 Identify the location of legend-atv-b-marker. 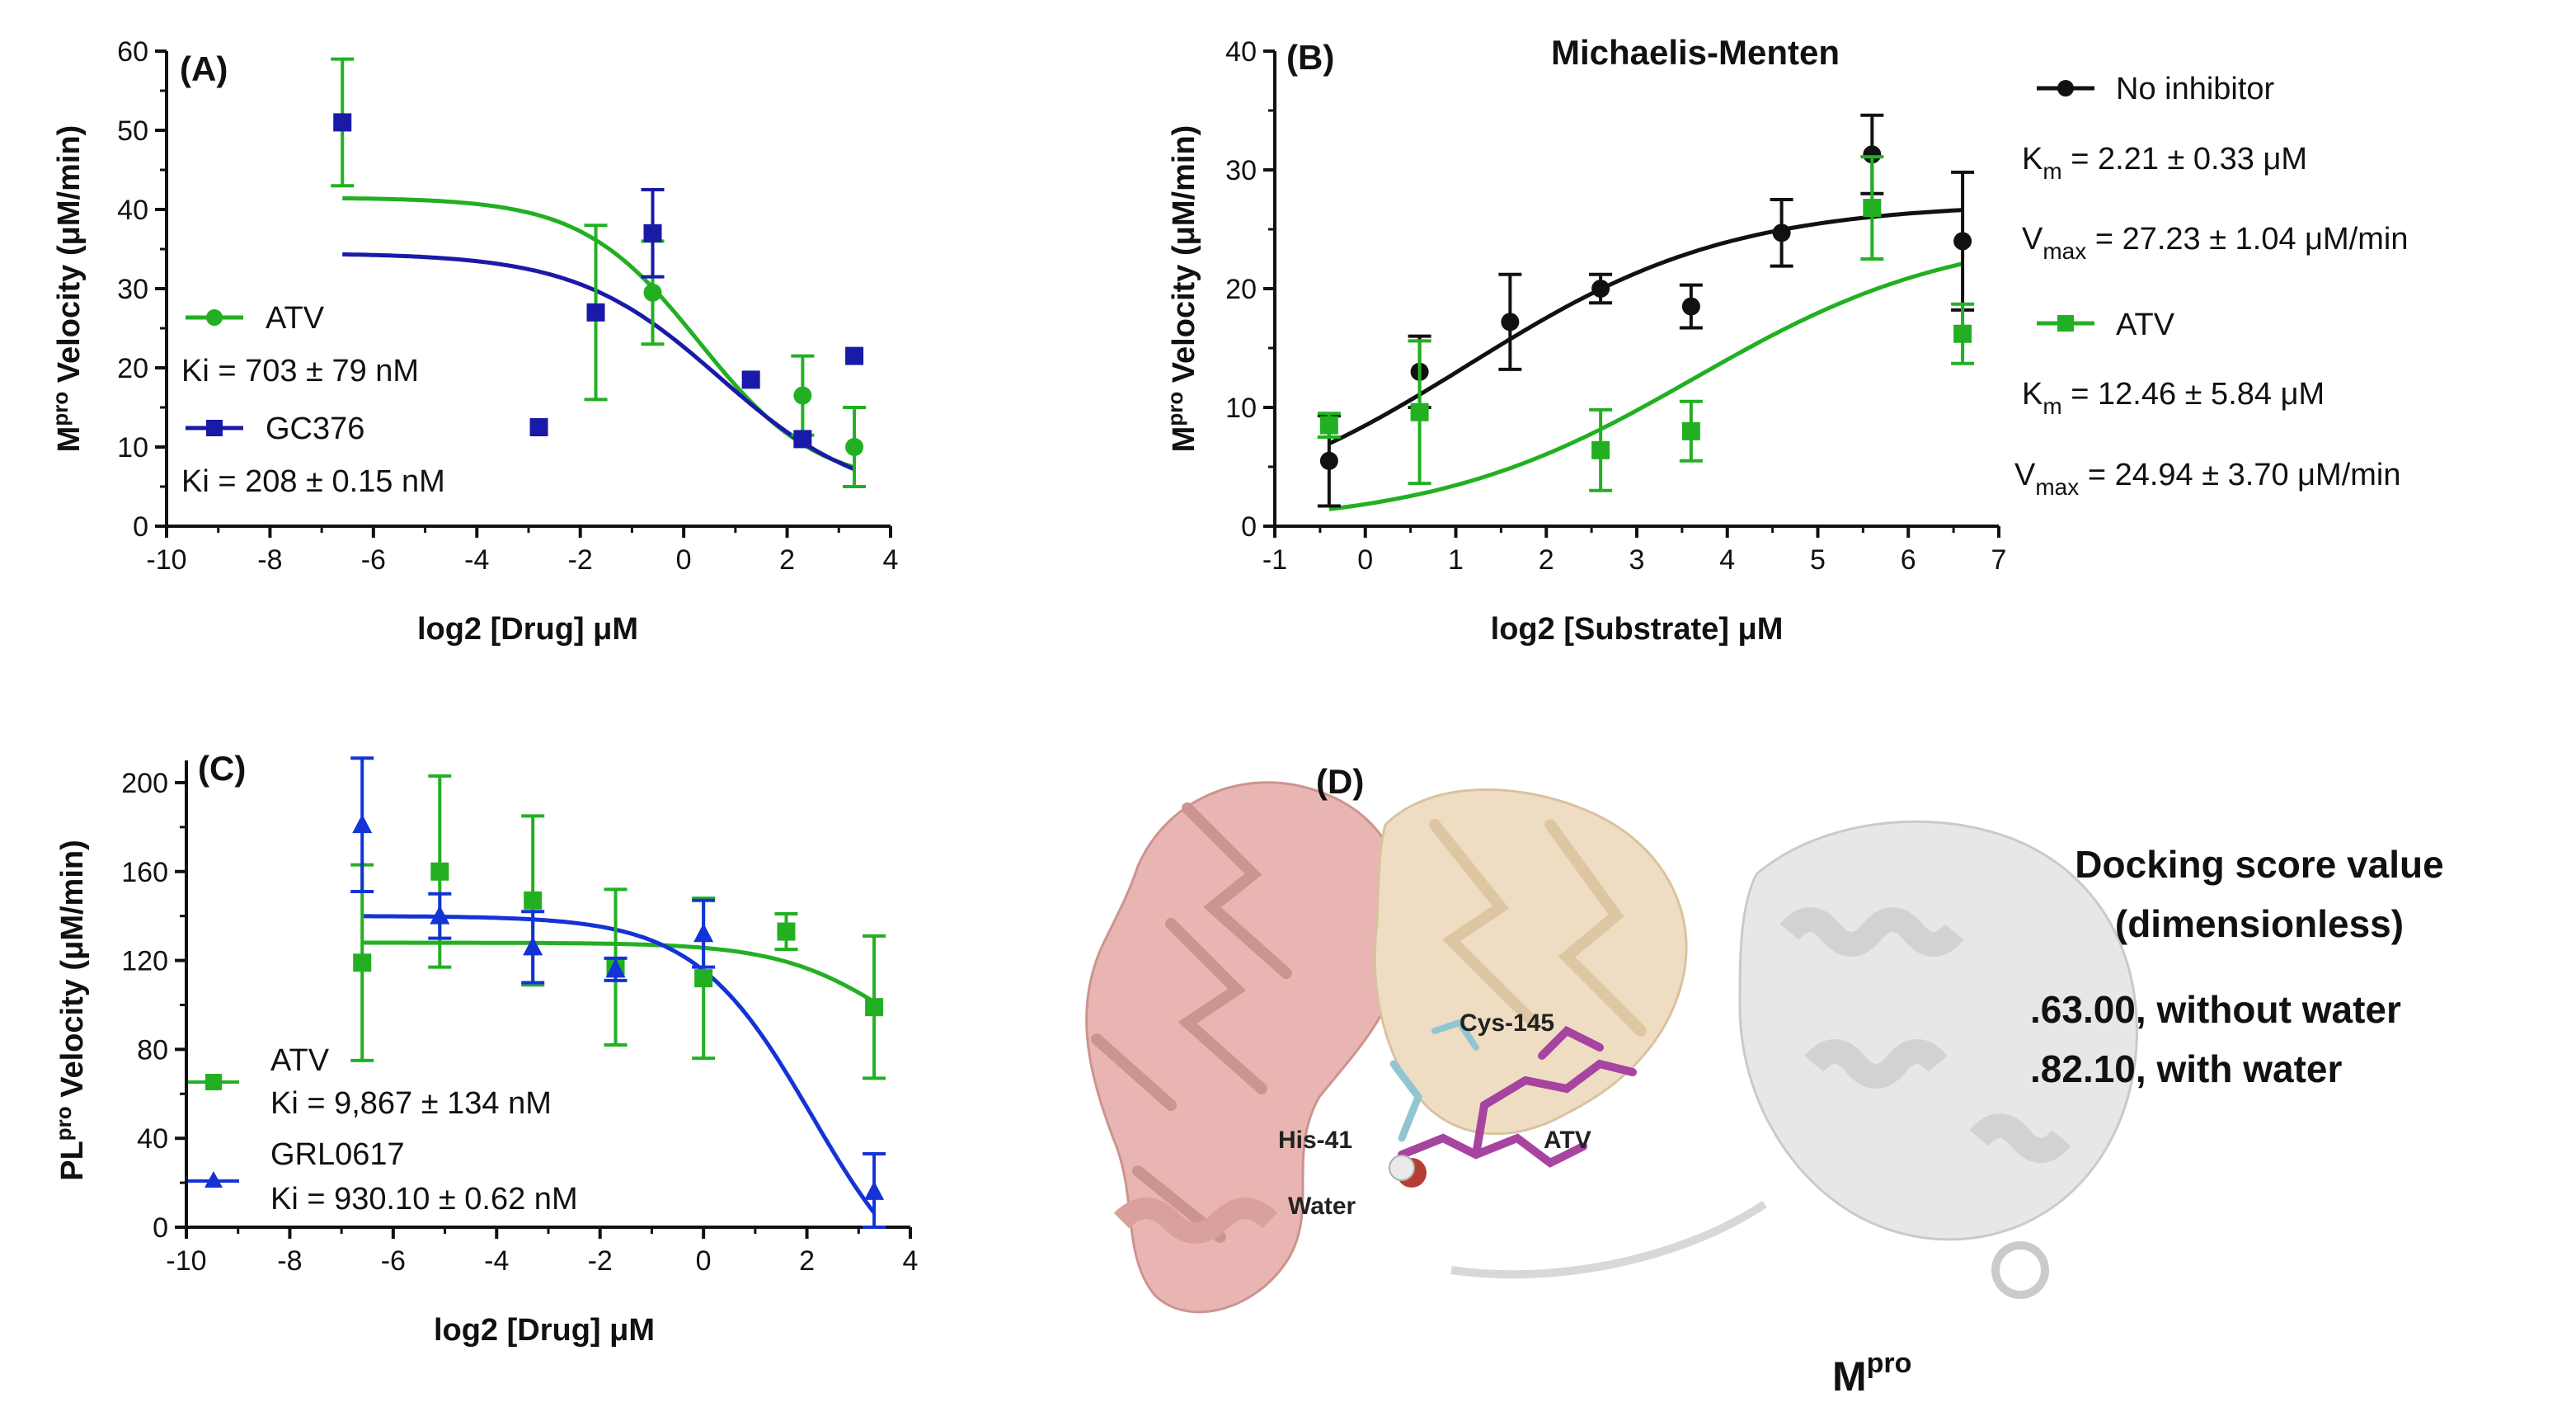
(2065, 323).